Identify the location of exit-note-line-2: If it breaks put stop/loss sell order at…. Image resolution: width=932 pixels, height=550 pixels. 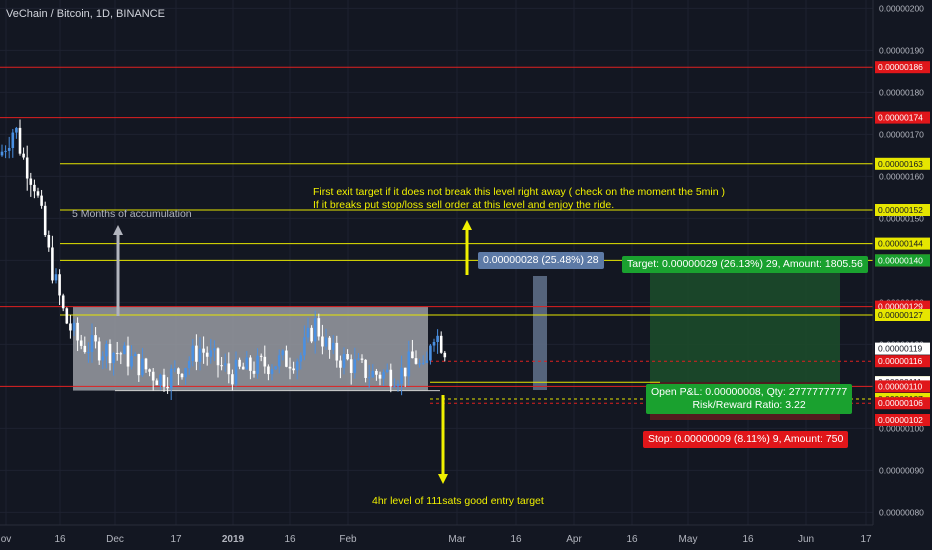
(464, 205).